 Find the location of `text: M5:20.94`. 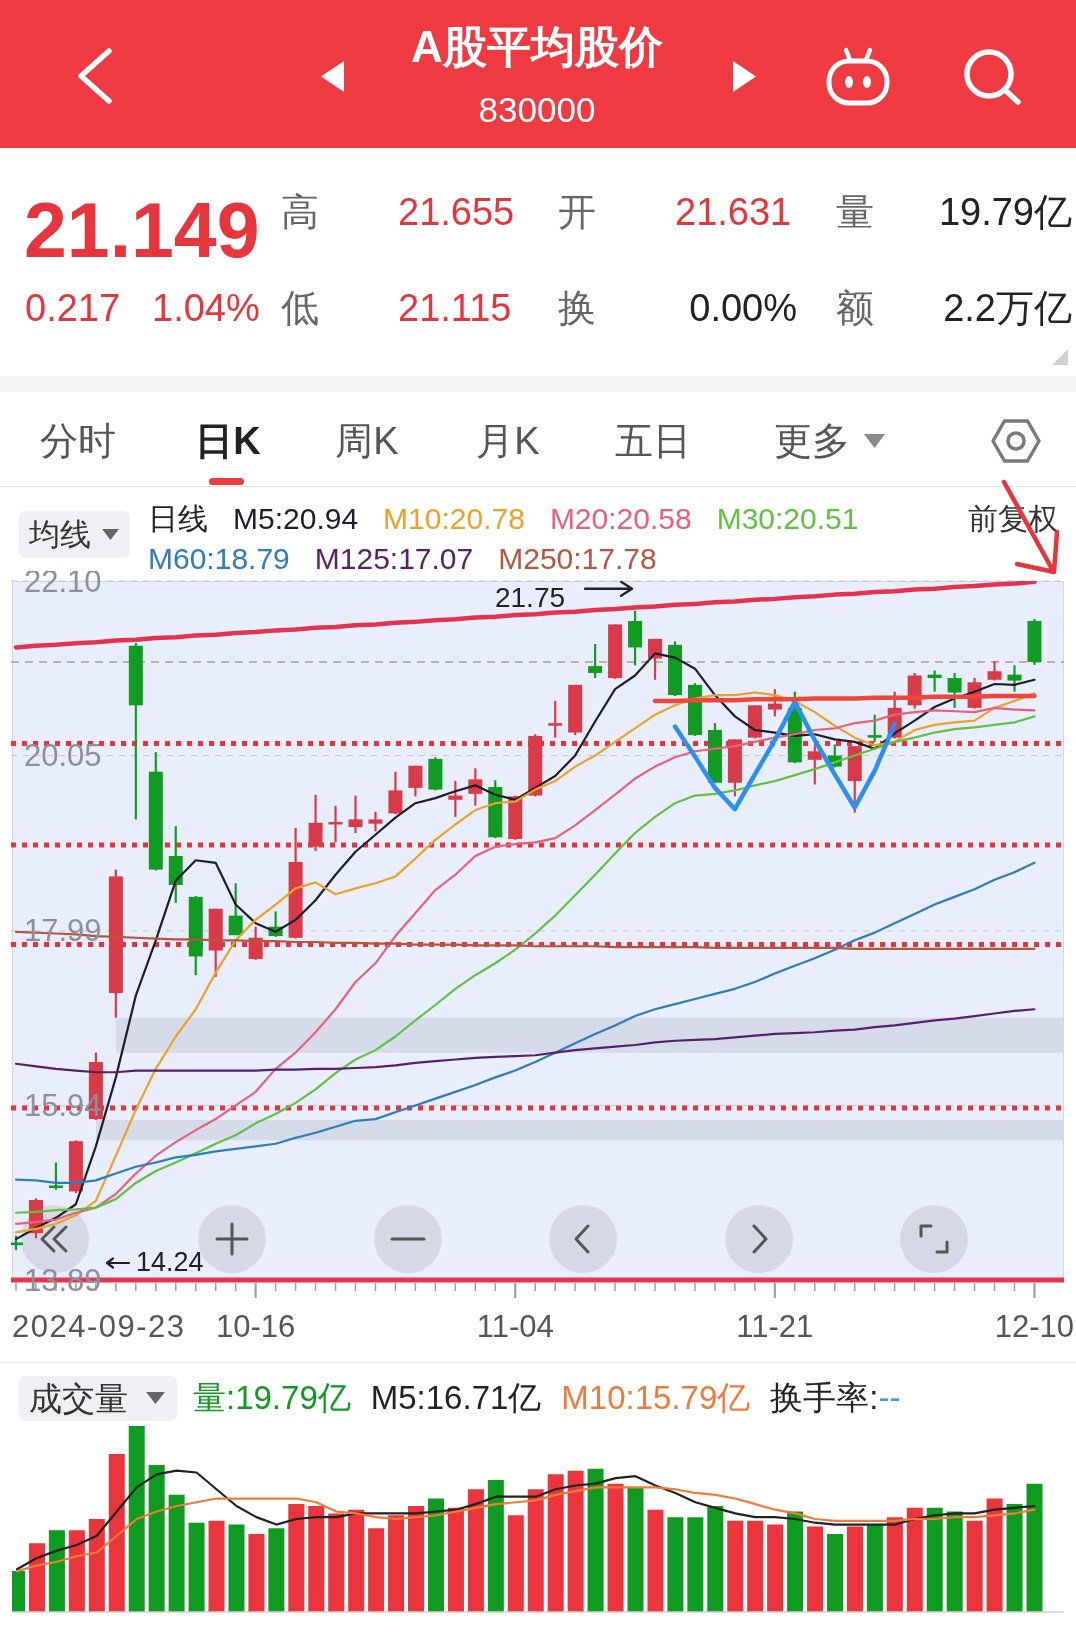

text: M5:20.94 is located at coordinates (296, 519).